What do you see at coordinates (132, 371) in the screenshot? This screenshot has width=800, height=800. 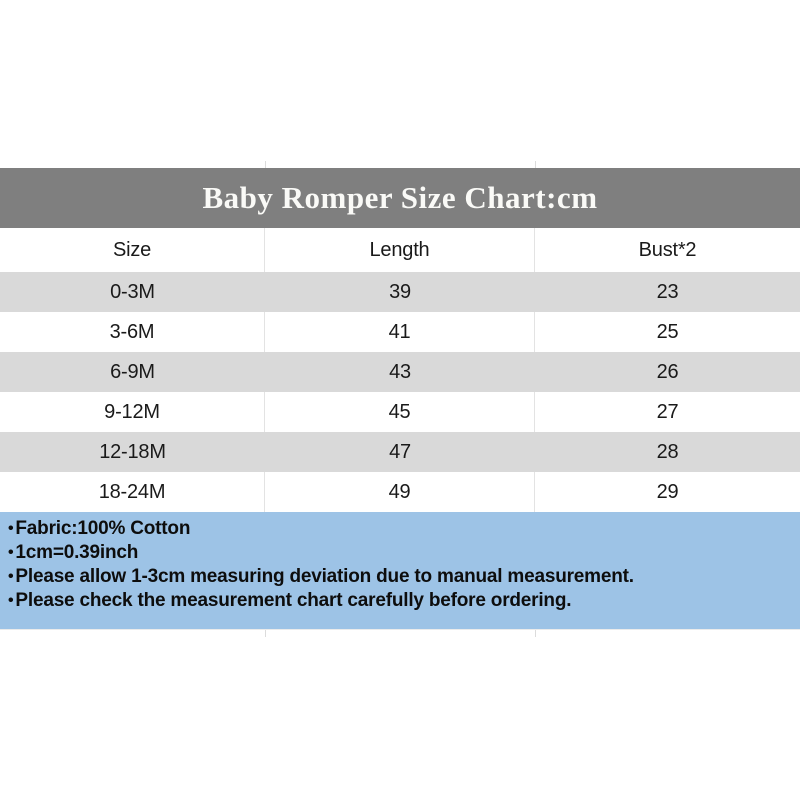 I see `size-cell: 6-9M` at bounding box center [132, 371].